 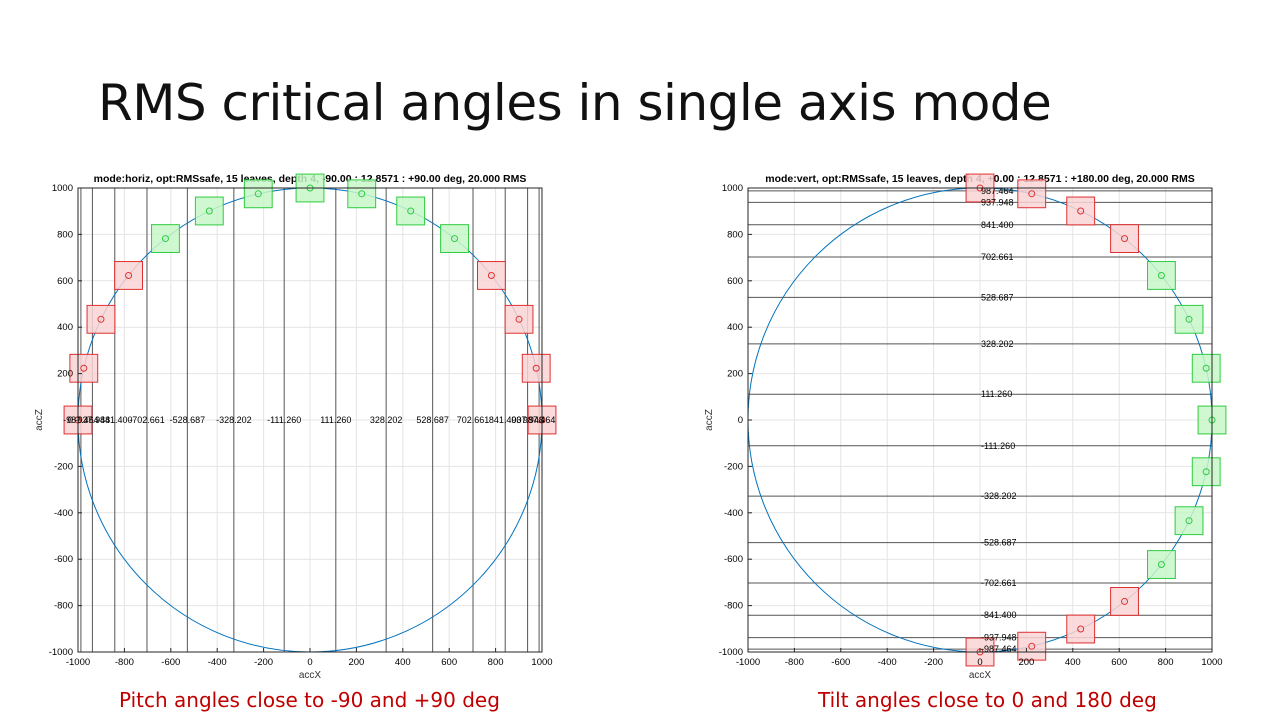 What do you see at coordinates (979, 662) in the screenshot?
I see `x-tick-label: 0` at bounding box center [979, 662].